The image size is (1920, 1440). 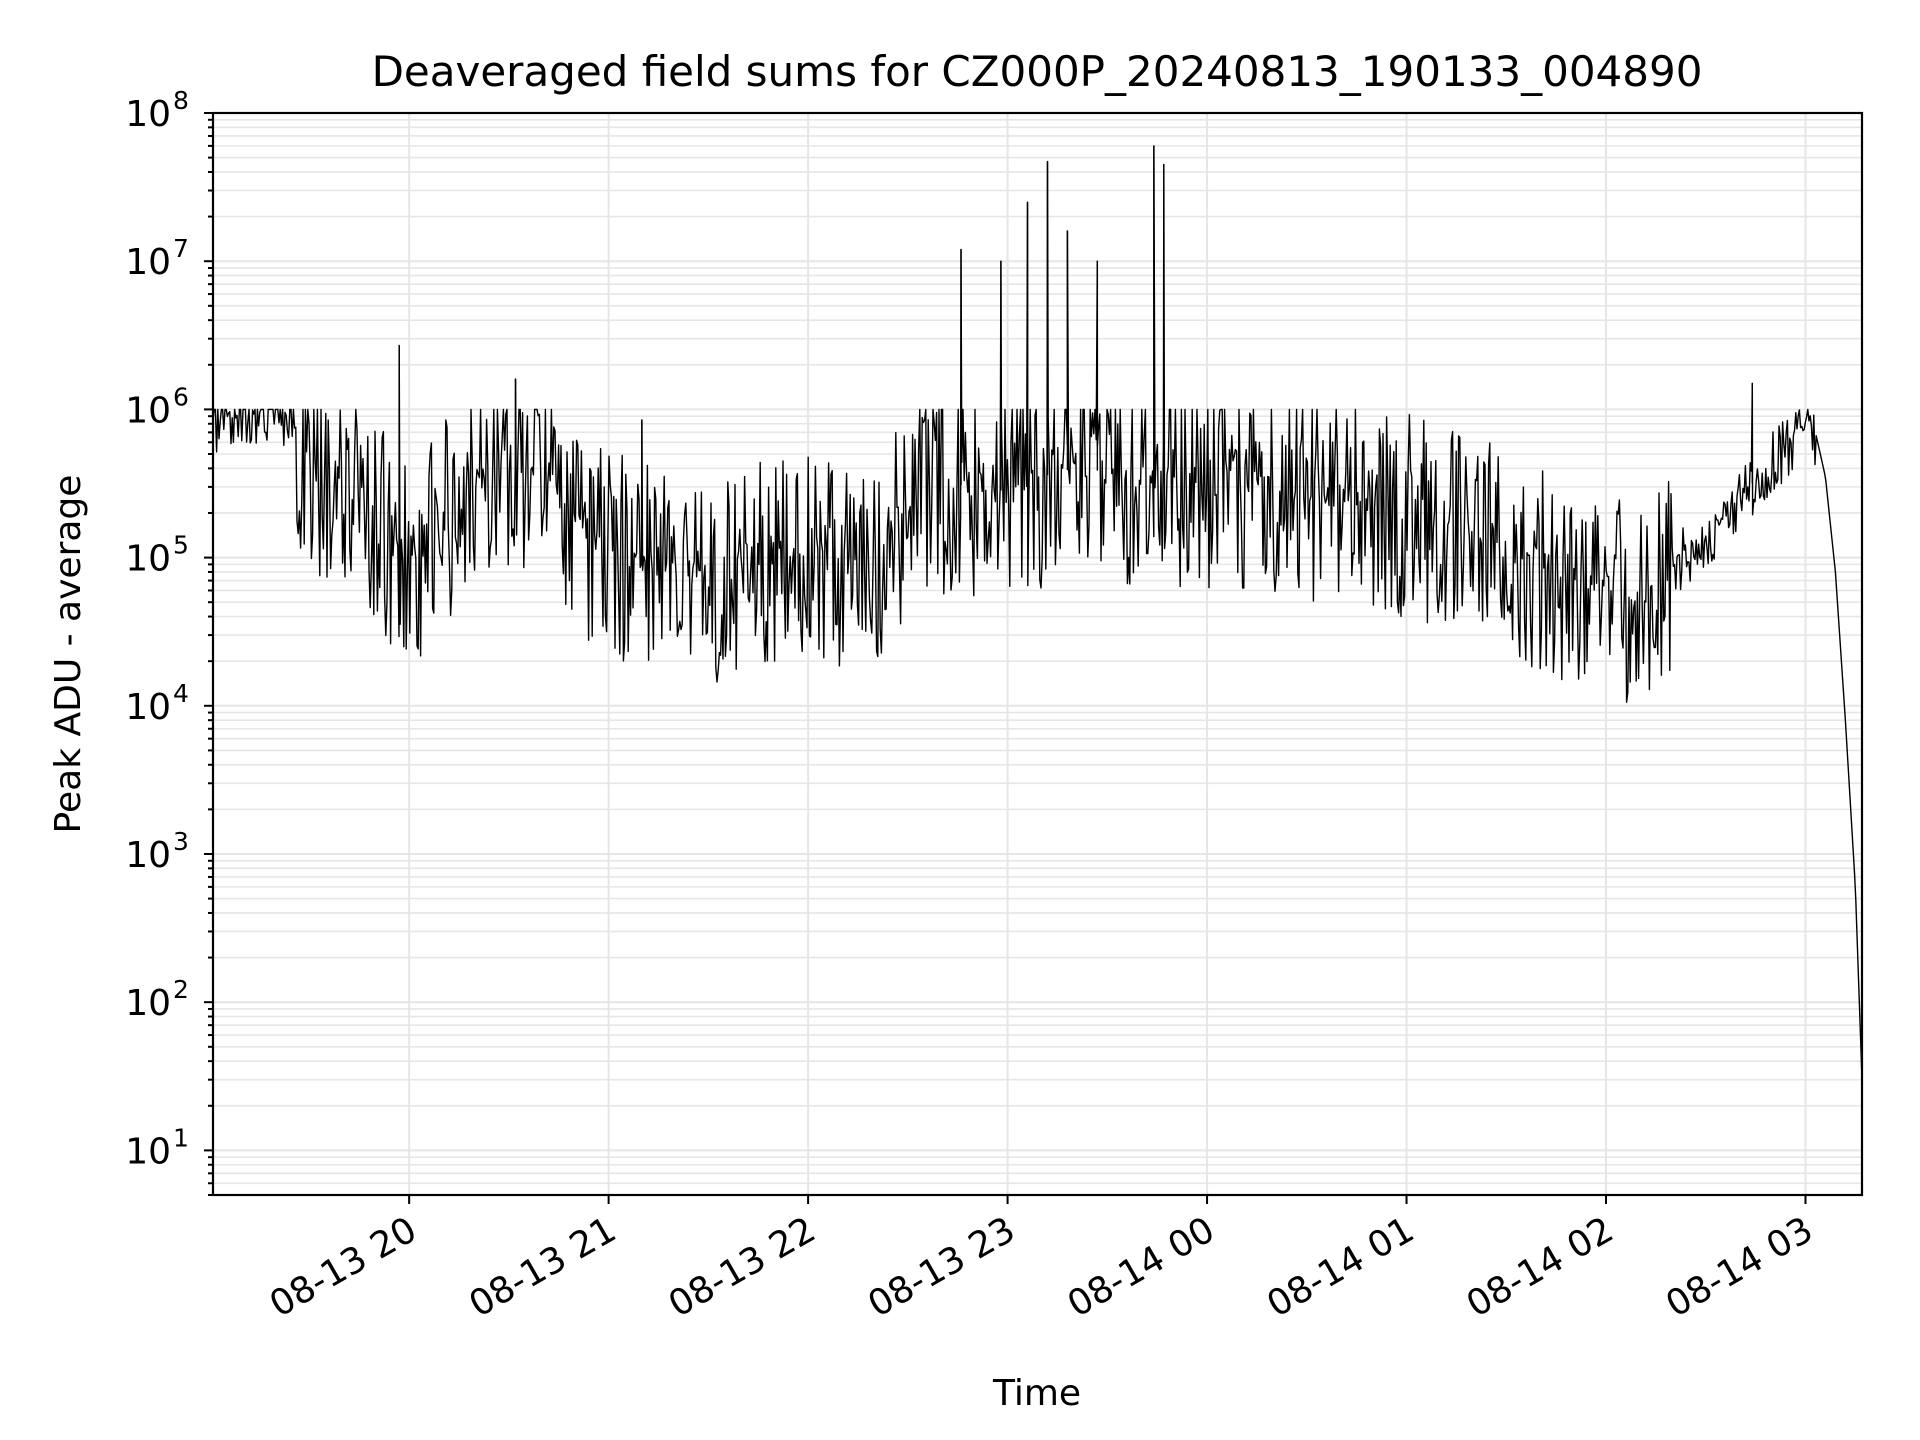 I want to click on x-tick-label: 08-13 20, so click(x=343, y=1267).